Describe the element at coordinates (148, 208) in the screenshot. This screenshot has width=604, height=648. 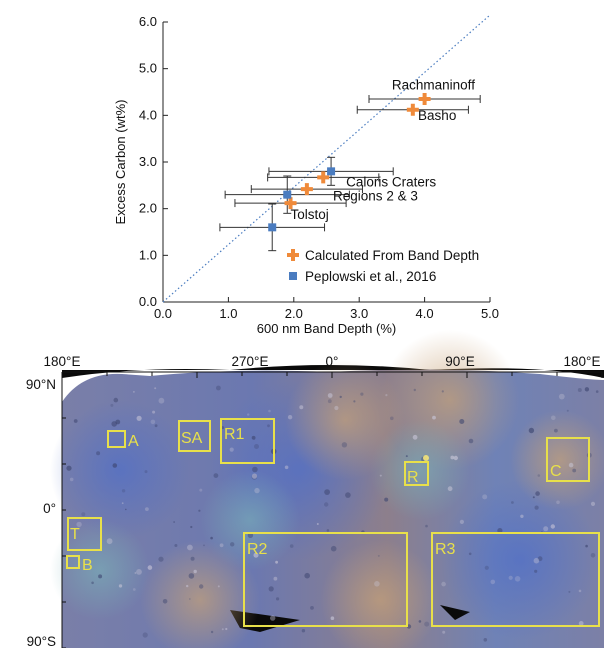
I see `y-tick-label: 2.0` at that location.